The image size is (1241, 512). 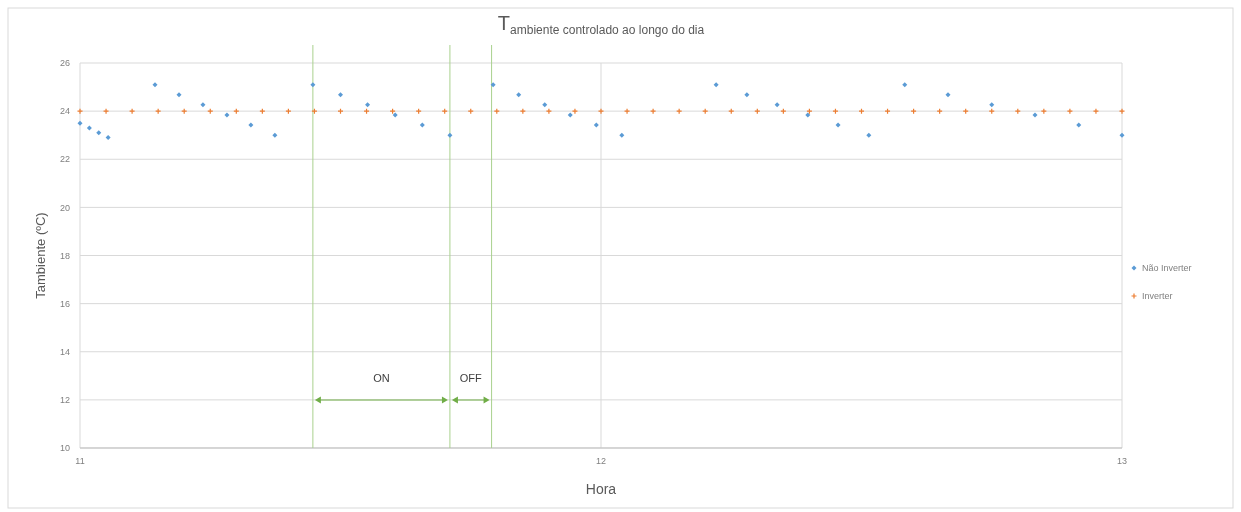 I want to click on y-tick-label: 20, so click(x=64, y=207).